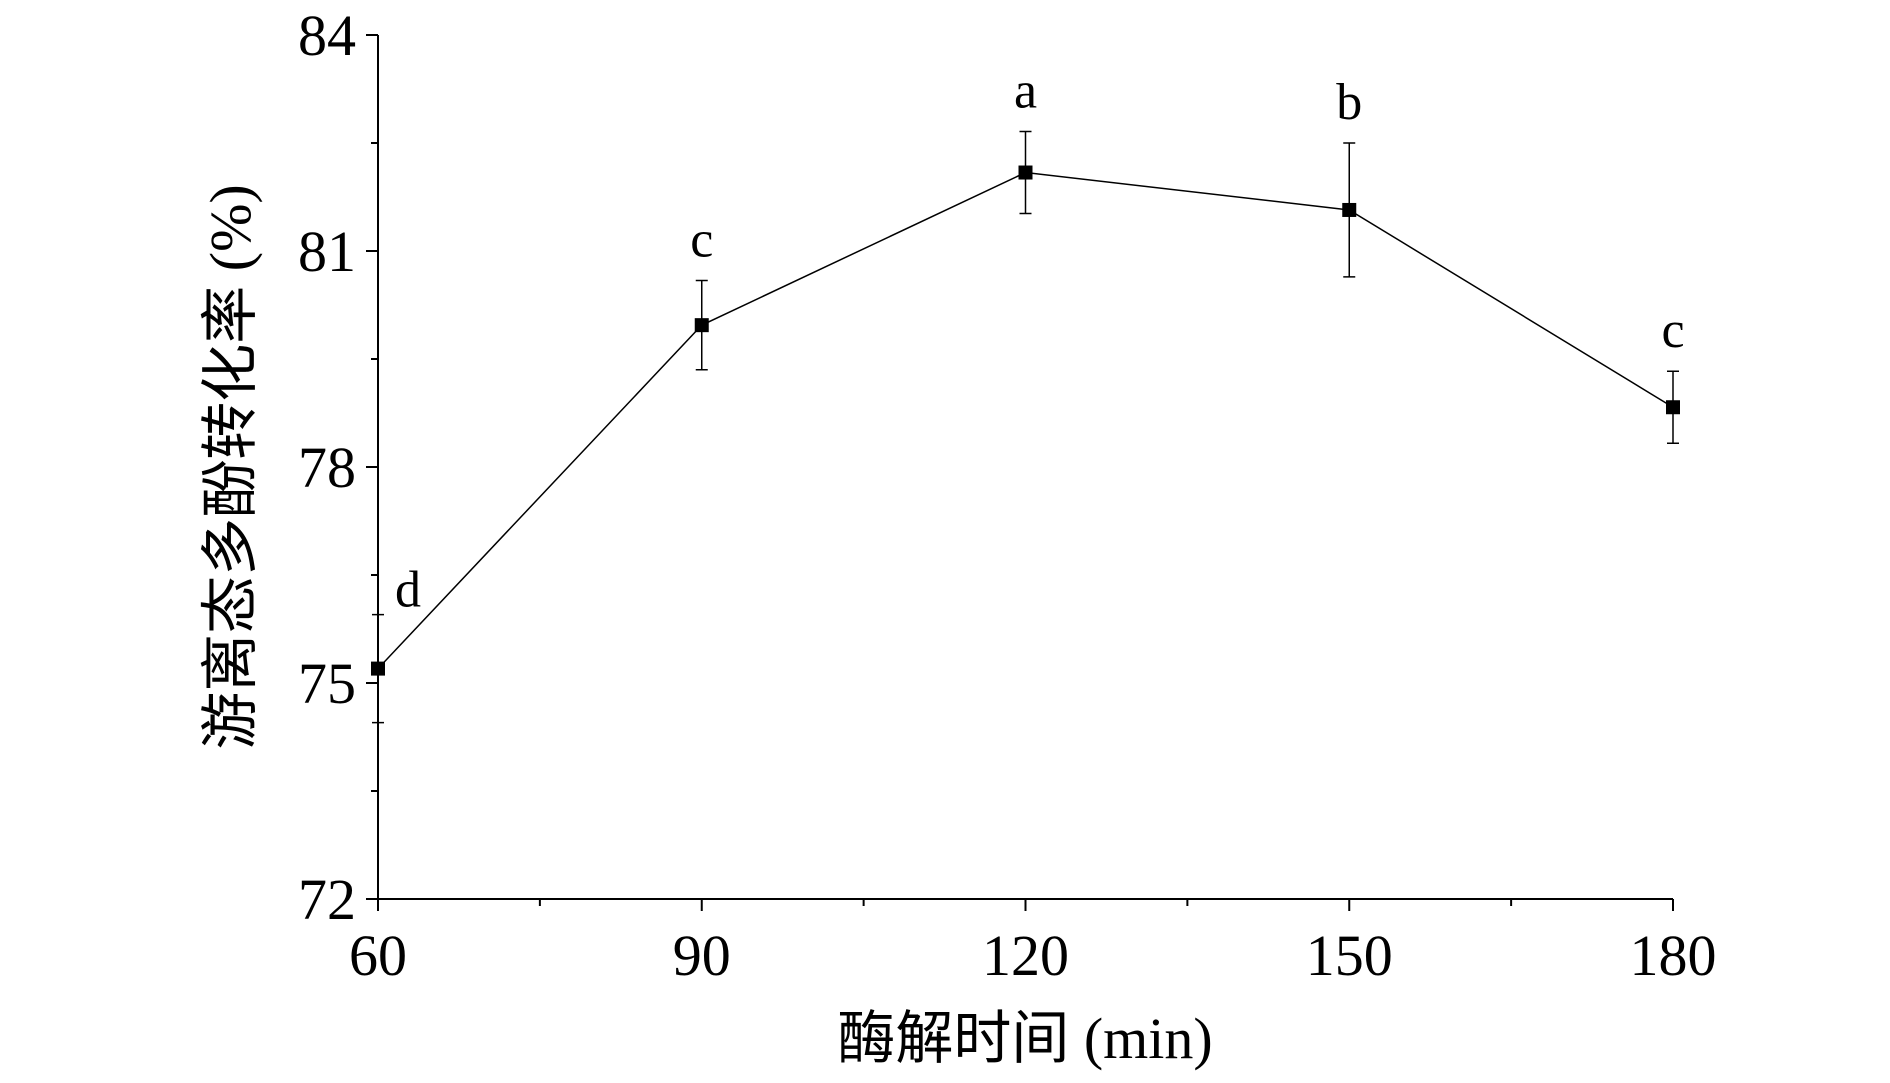 The height and width of the screenshot is (1083, 1890). What do you see at coordinates (702, 955) in the screenshot?
I see `x-tick-label: 90` at bounding box center [702, 955].